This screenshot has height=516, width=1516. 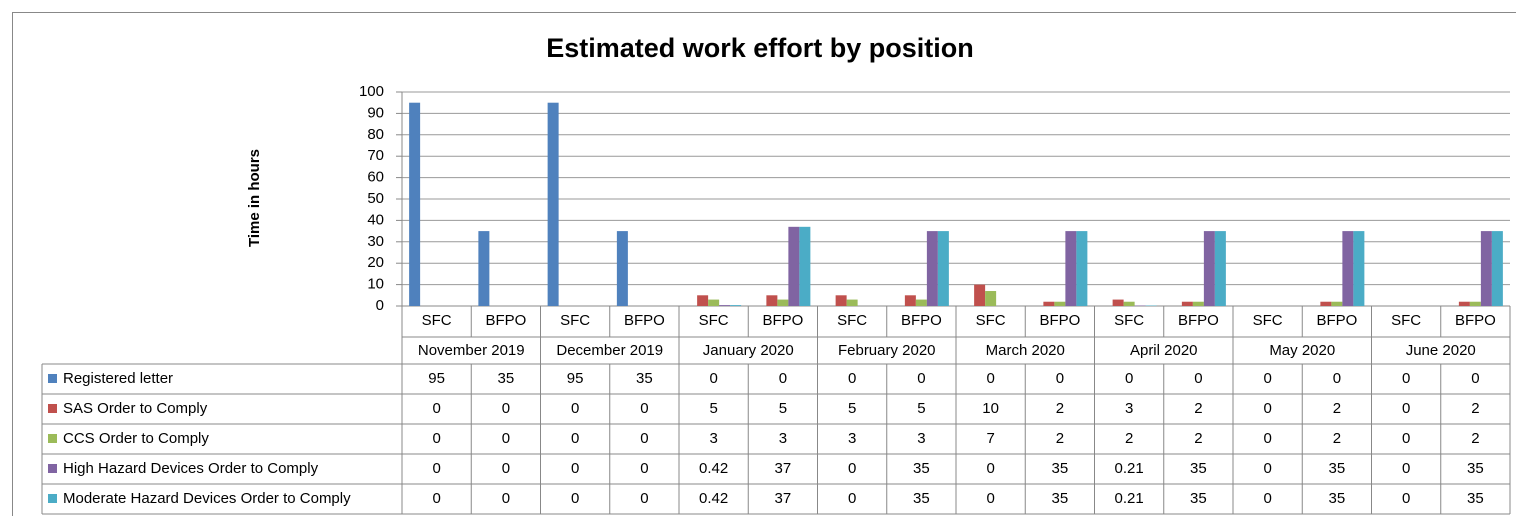 What do you see at coordinates (375, 134) in the screenshot?
I see `y-tick-label: 80` at bounding box center [375, 134].